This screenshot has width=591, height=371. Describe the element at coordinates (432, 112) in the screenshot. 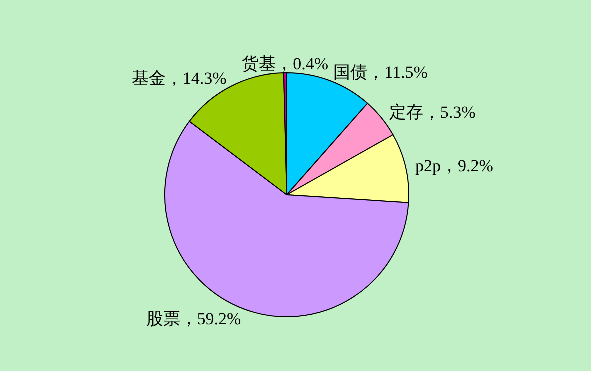

I see `slice-label: 定存，5.3%` at that location.